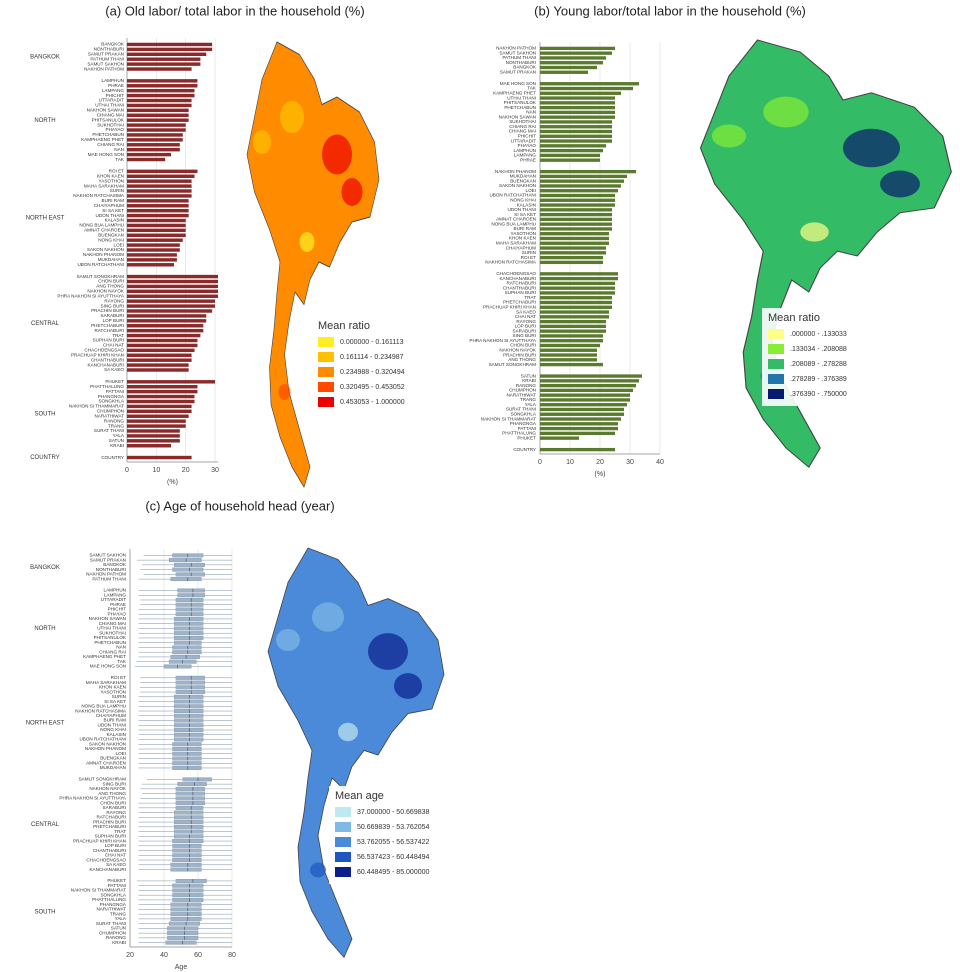 This screenshot has width=960, height=972. Describe the element at coordinates (530, 297) in the screenshot. I see `category-label: TRAT` at that location.